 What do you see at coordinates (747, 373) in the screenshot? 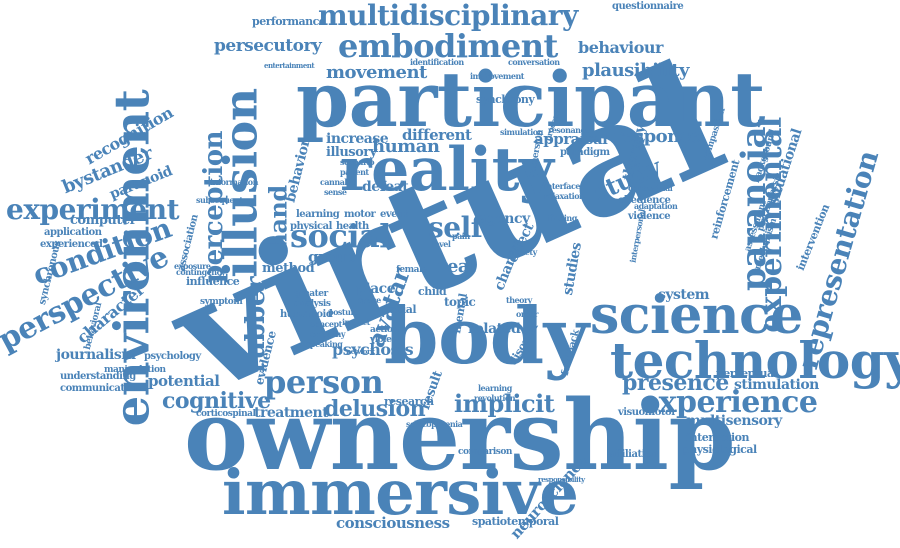
I see `word-perceptual: perceptual` at bounding box center [747, 373].